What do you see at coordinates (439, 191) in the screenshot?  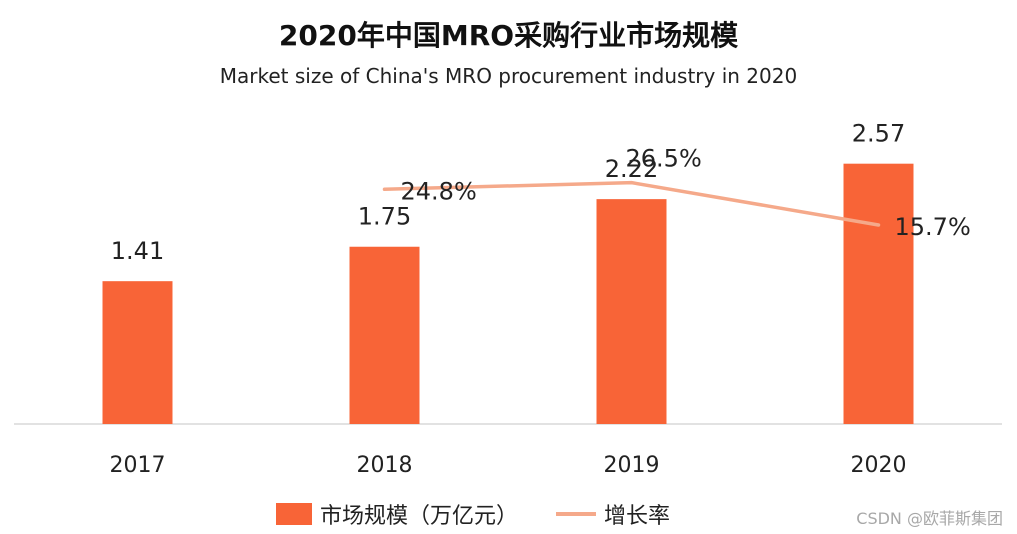 I see `growth-rate-label-2018: 24.8%` at bounding box center [439, 191].